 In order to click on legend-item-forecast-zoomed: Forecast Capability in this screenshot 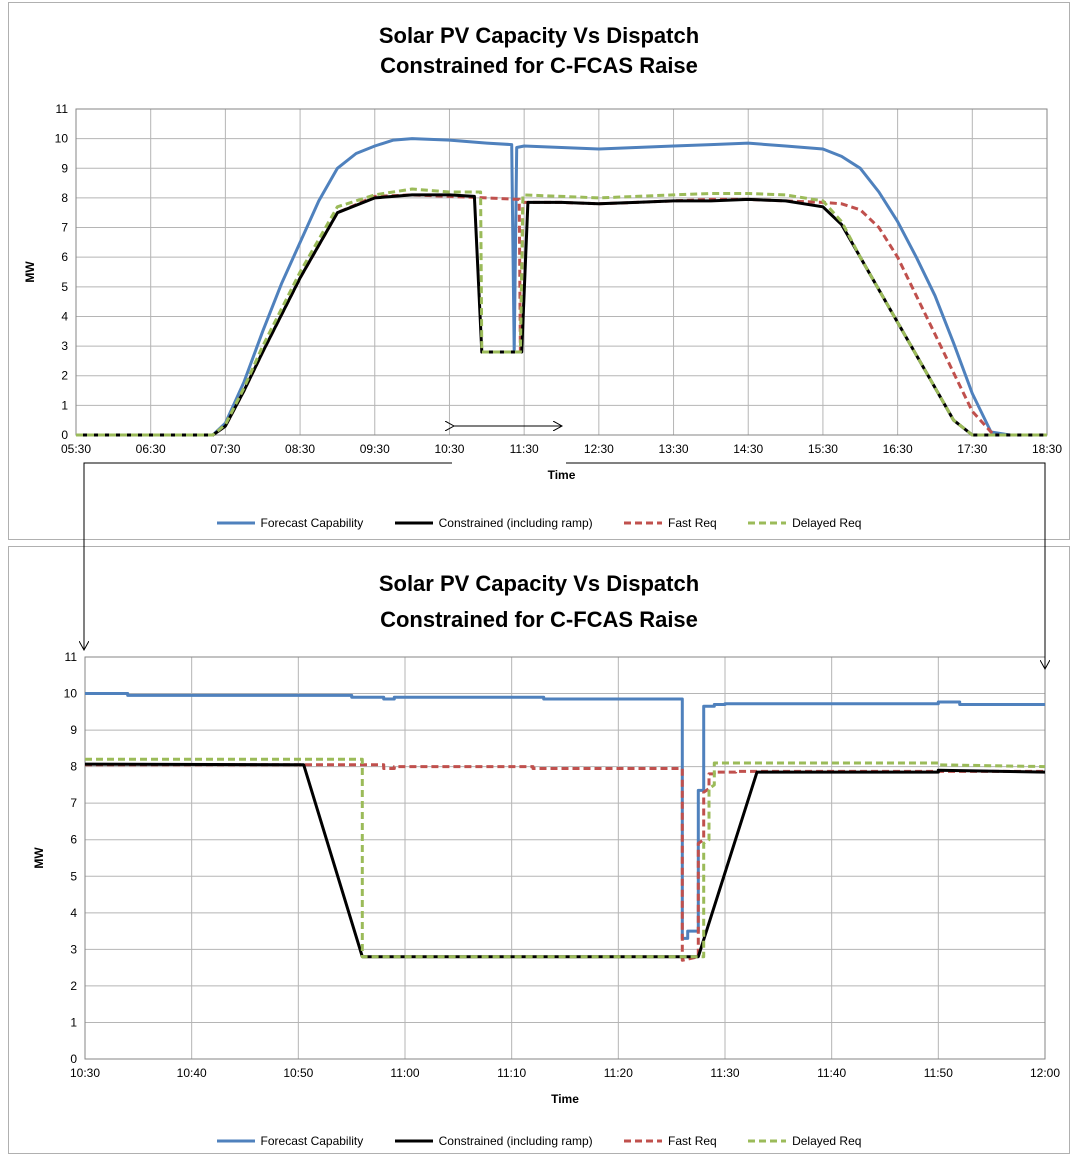, I will do `click(290, 1141)`.